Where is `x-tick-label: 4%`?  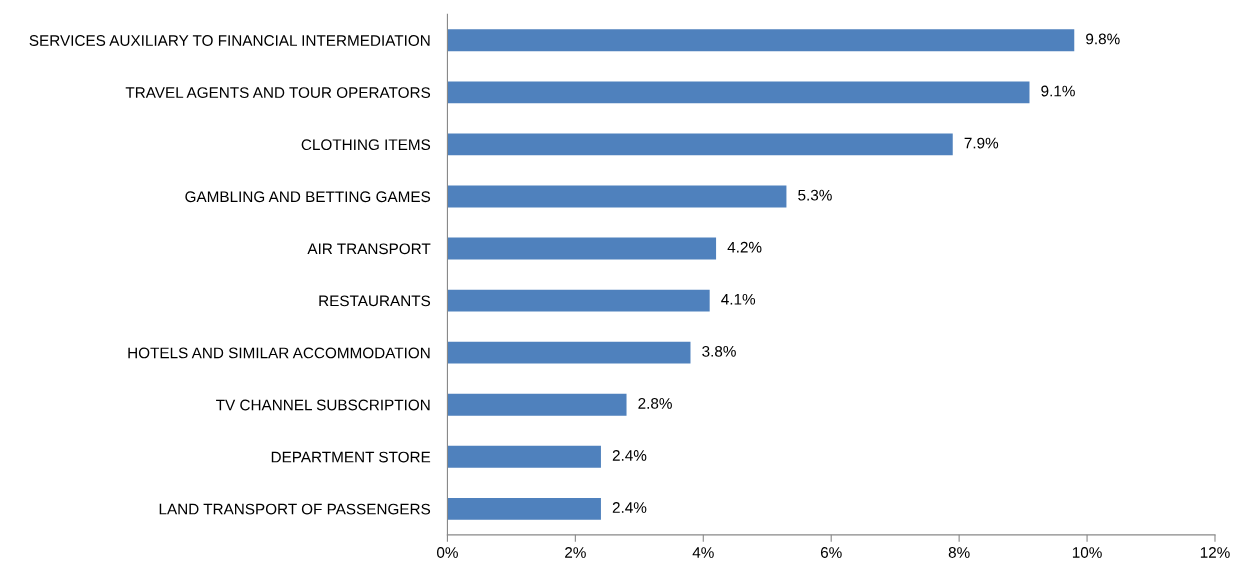 x-tick-label: 4% is located at coordinates (703, 552).